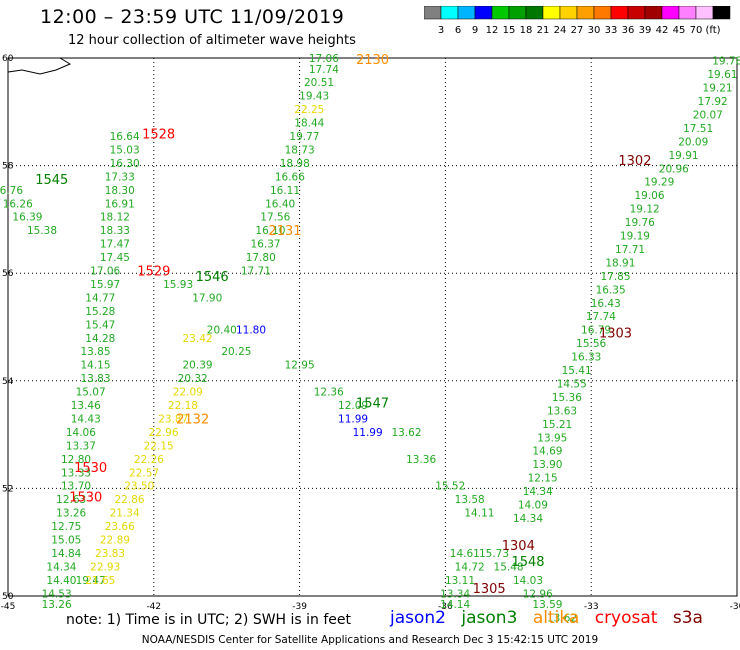 The image size is (740, 650). Describe the element at coordinates (527, 562) in the screenshot. I see `pass-time-label: 1548` at that location.